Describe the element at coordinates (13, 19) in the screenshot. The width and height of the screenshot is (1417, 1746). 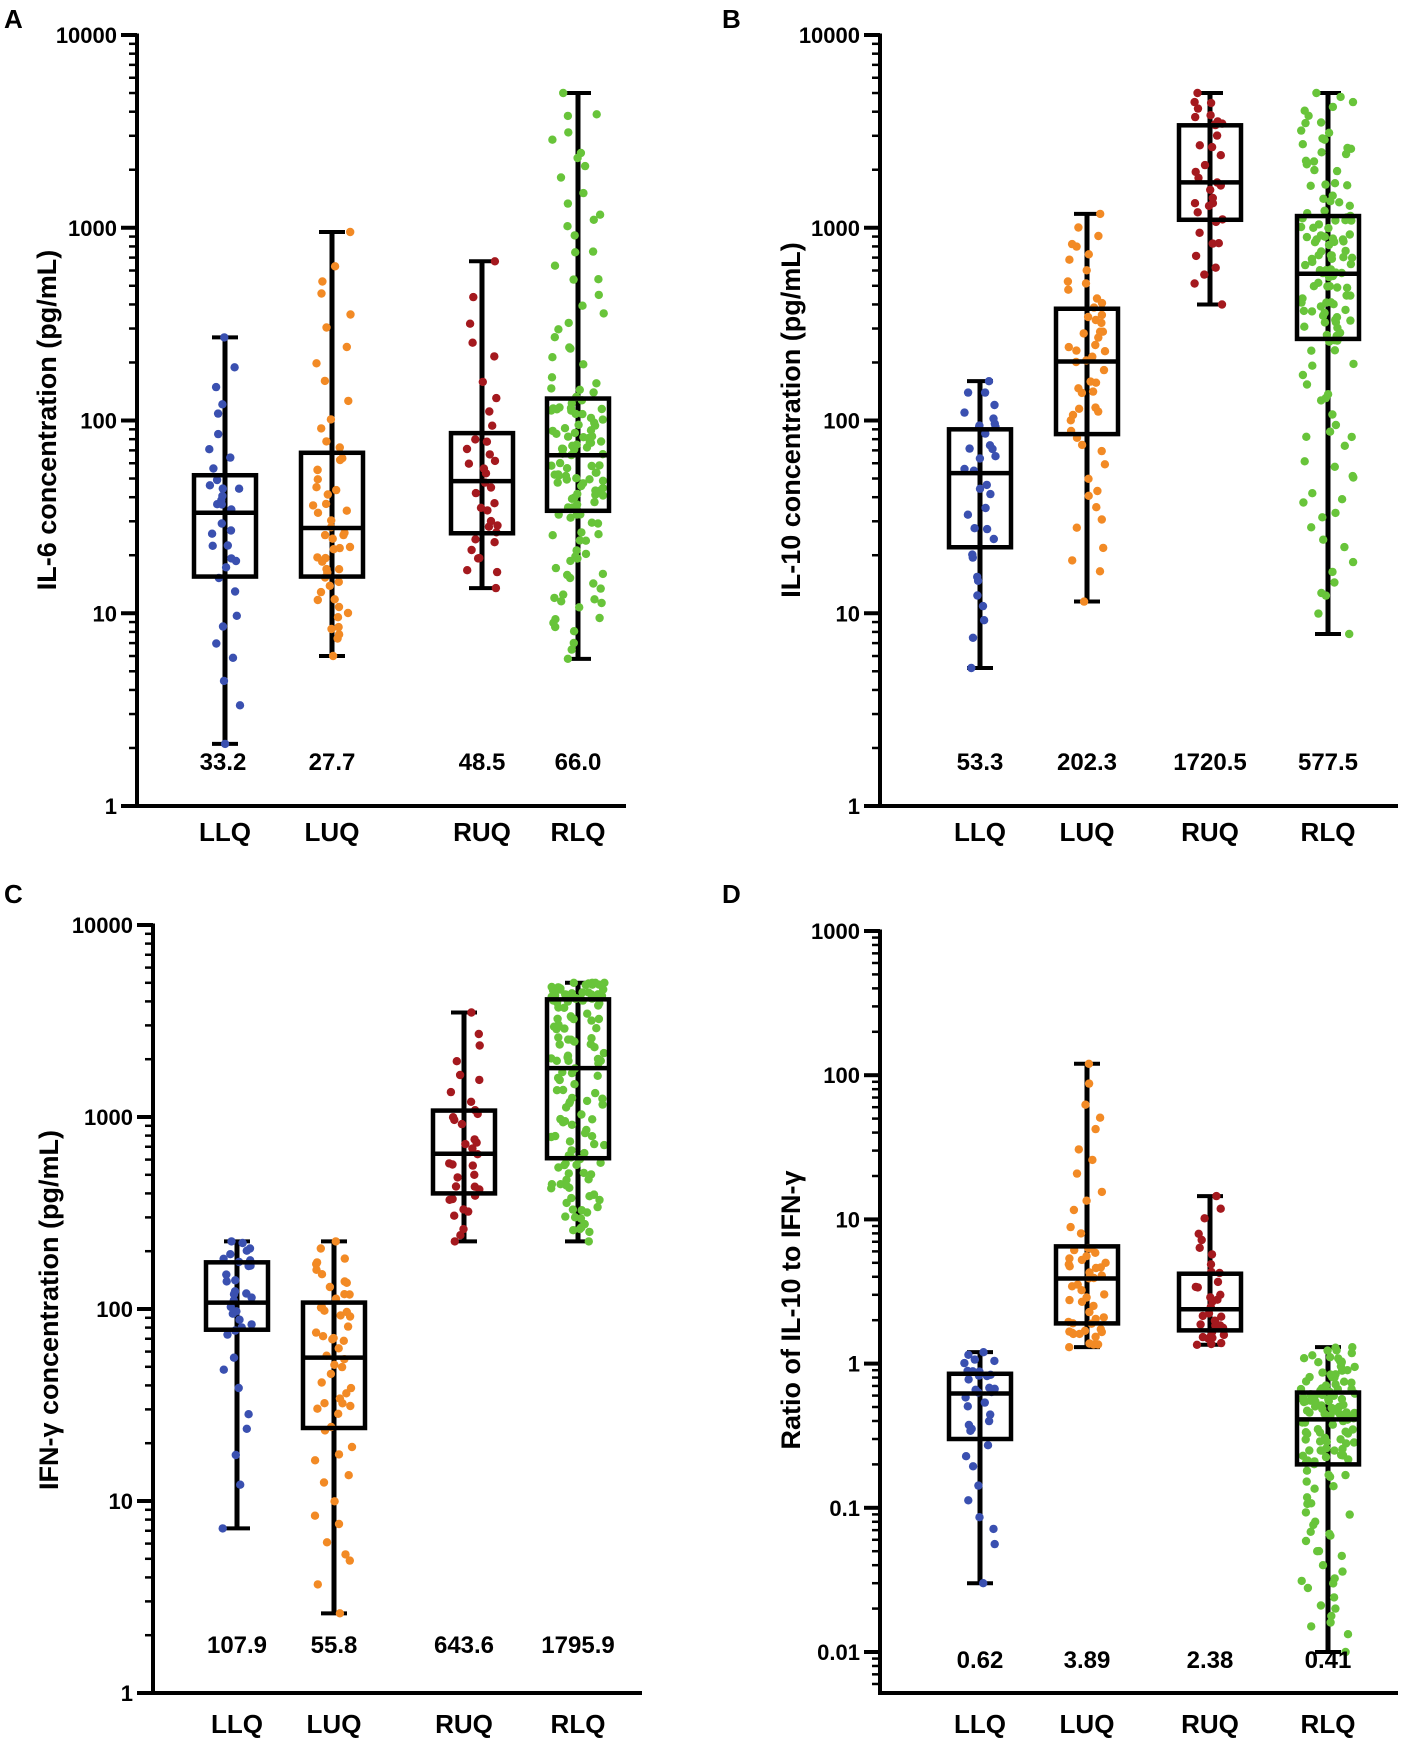
I see `panel-letter: A` at that location.